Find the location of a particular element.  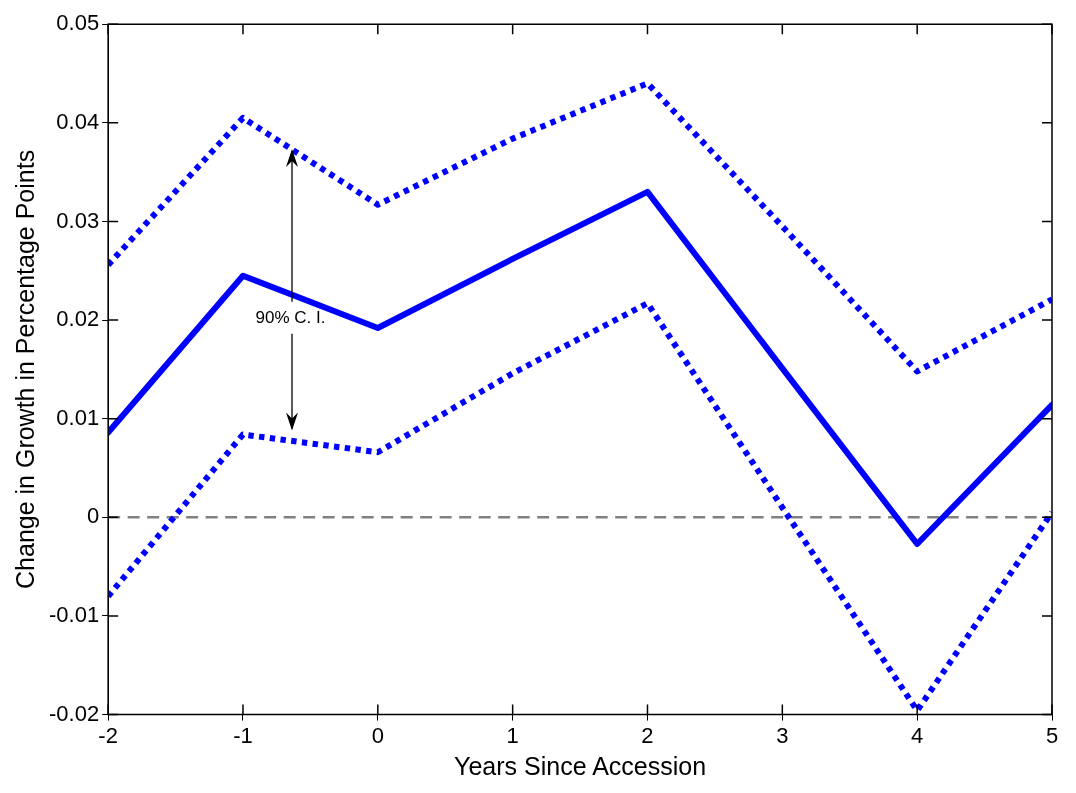

y-tick-label: 0.04 is located at coordinates (78, 121).